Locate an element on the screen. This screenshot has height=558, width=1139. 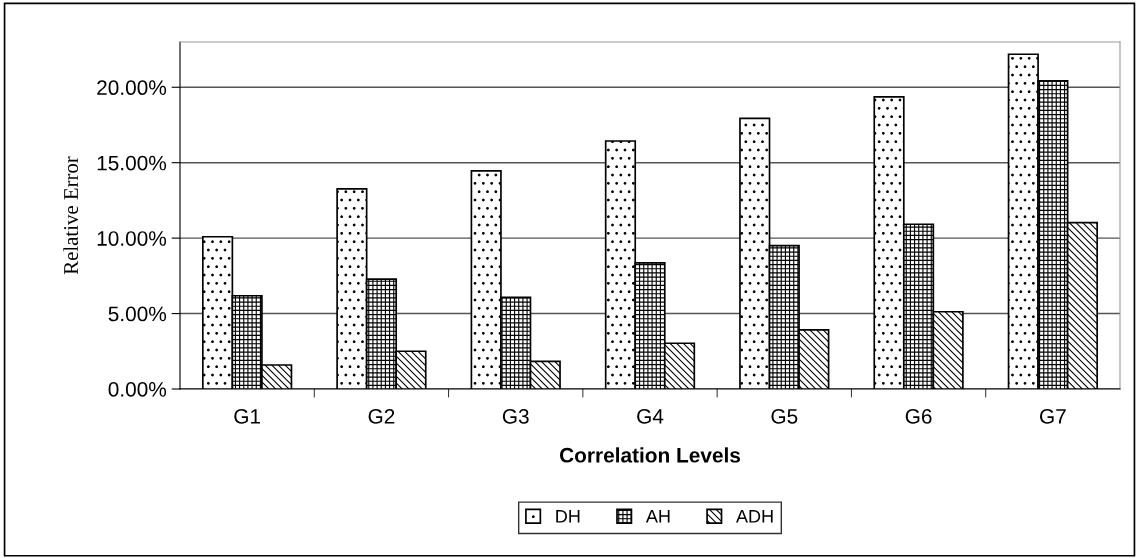
y-tick-label: 0.00% is located at coordinates (137, 389).